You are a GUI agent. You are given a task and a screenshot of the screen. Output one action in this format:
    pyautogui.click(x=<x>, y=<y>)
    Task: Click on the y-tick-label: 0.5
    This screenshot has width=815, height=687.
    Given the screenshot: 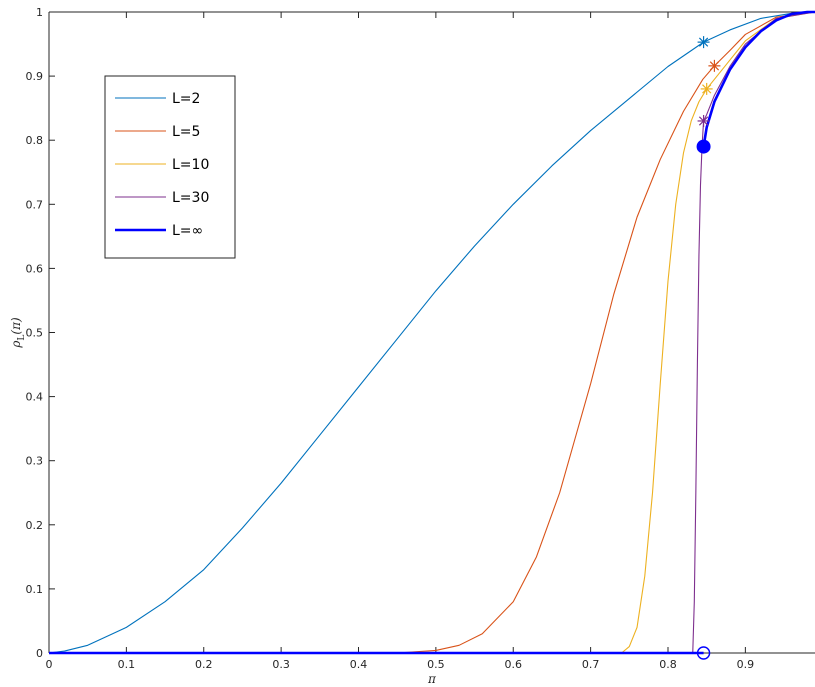 What is the action you would take?
    pyautogui.click(x=35, y=333)
    